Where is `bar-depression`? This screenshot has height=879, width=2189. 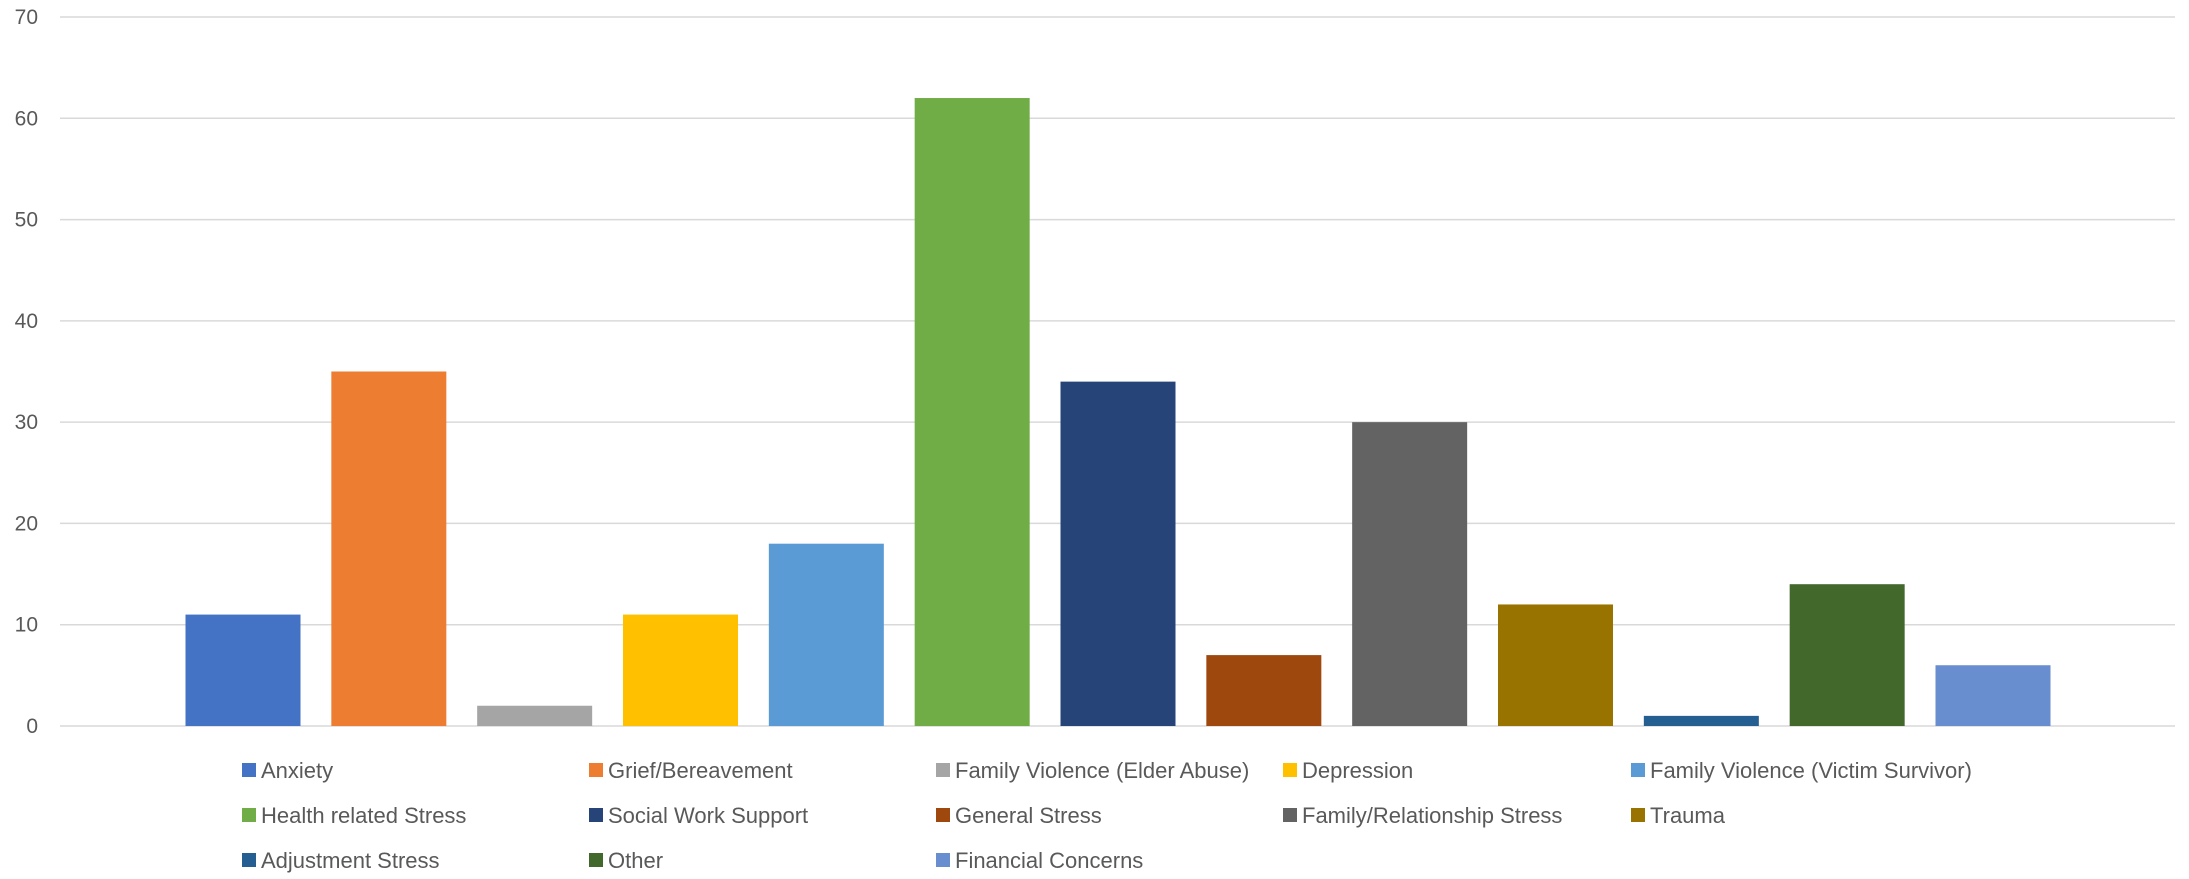
bar-depression is located at coordinates (680, 670).